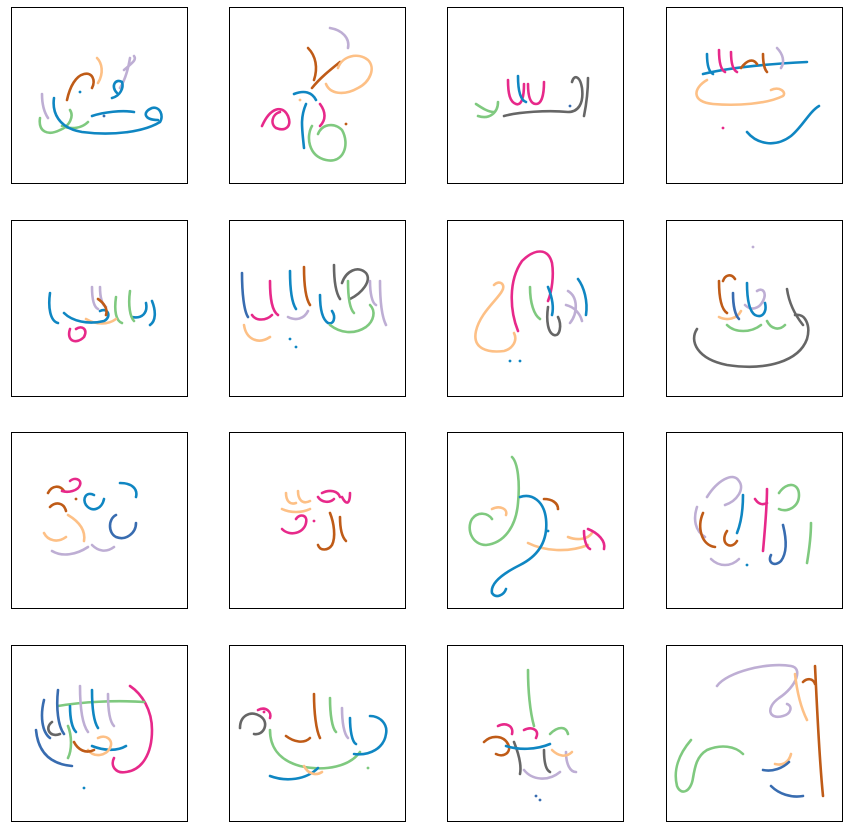  I want to click on tile-7-drawing, so click(531, 306).